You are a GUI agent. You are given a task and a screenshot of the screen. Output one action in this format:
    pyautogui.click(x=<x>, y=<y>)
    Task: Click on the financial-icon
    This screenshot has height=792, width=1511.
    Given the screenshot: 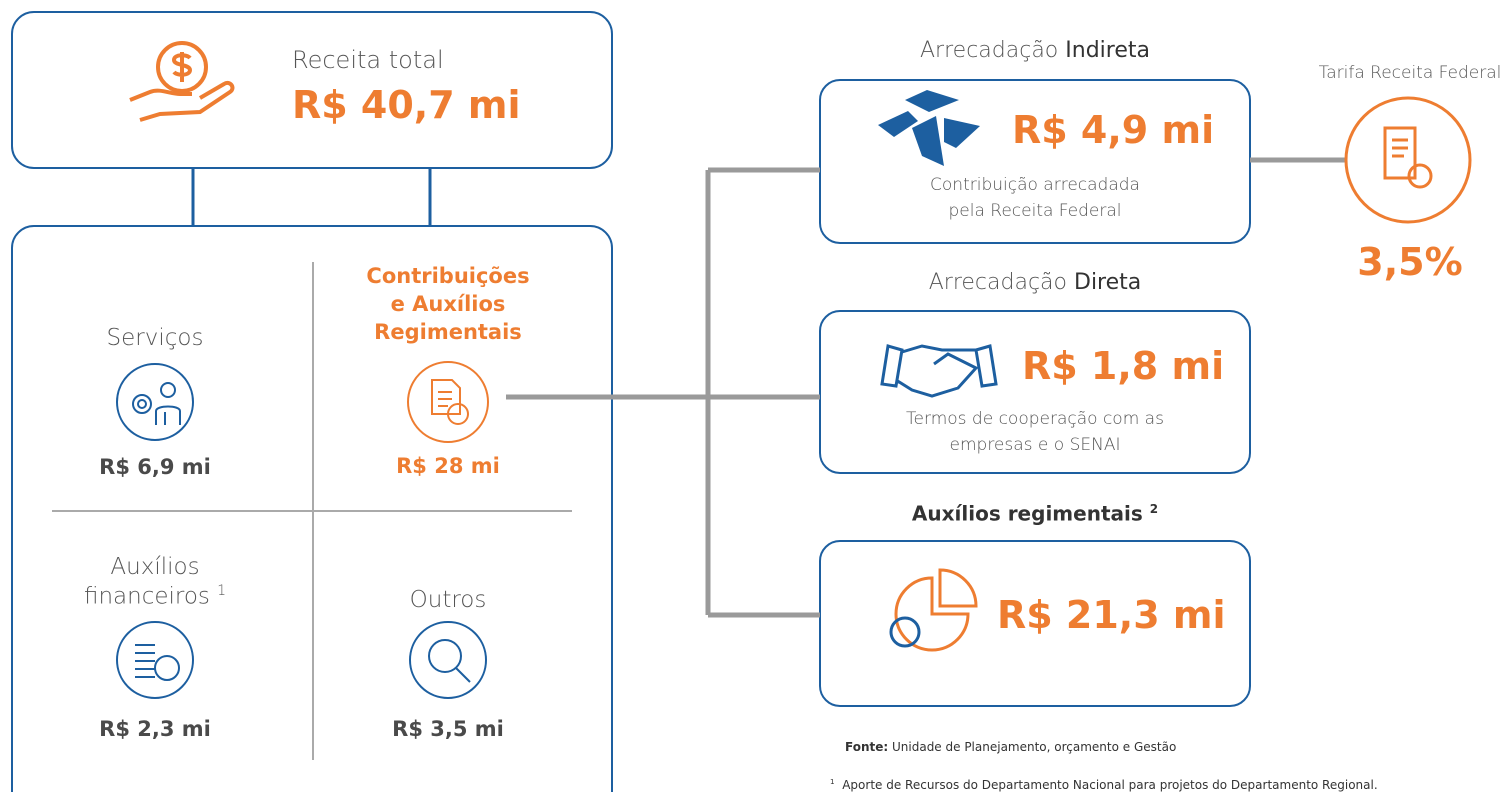 What is the action you would take?
    pyautogui.click(x=155, y=660)
    